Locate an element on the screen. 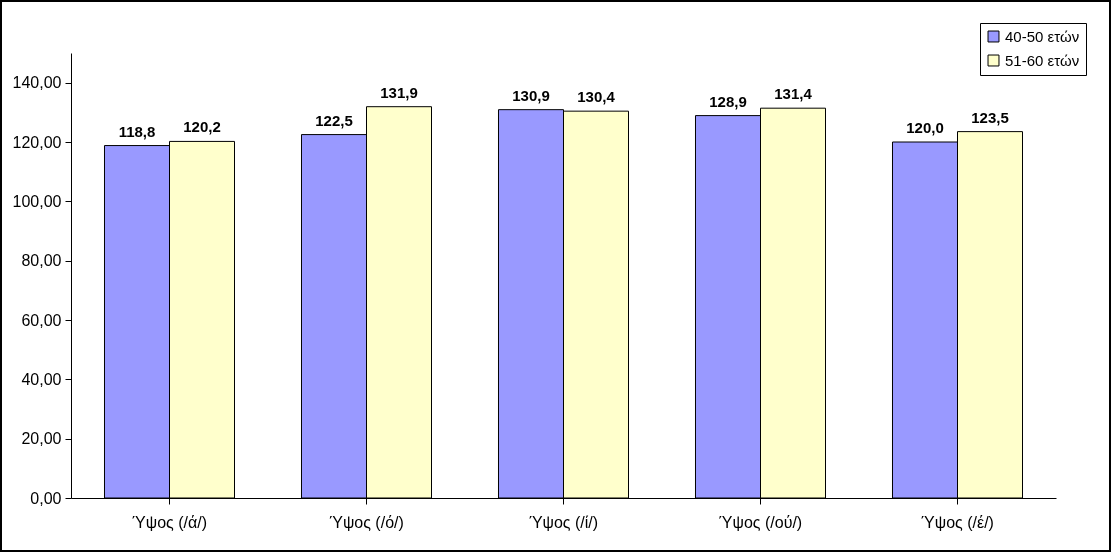  x-tick-label: Ύψος (/έ/) is located at coordinates (957, 522).